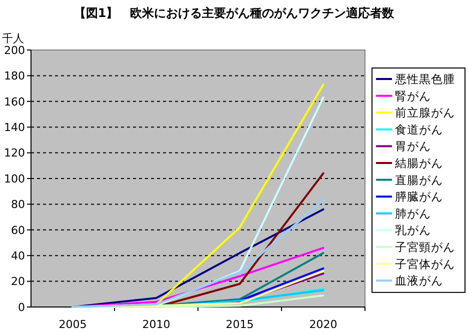 The image size is (468, 332). What do you see at coordinates (14, 179) in the screenshot?
I see `y-tick-label: 100` at bounding box center [14, 179].